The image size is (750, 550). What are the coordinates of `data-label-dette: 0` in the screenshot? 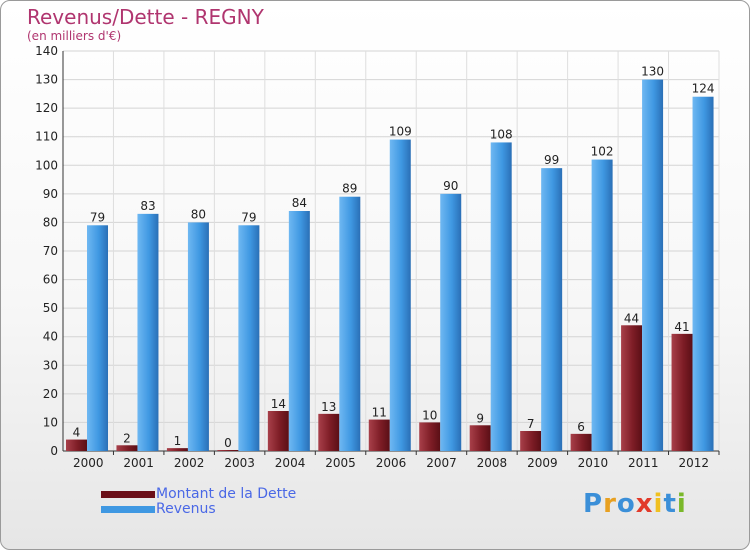 It's located at (228, 443).